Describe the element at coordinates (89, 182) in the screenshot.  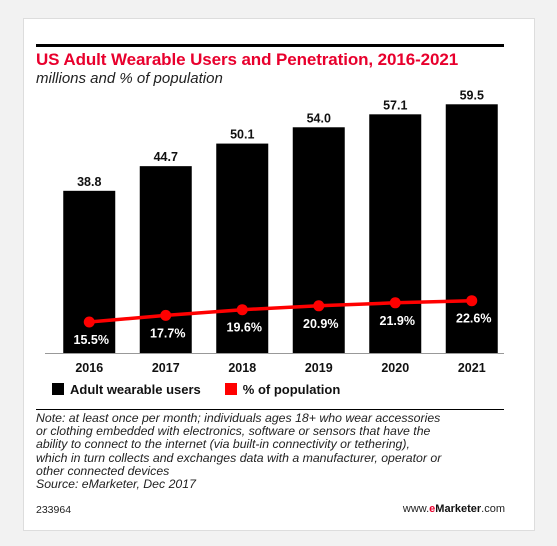
I see `bar-value-label: 38.8` at that location.